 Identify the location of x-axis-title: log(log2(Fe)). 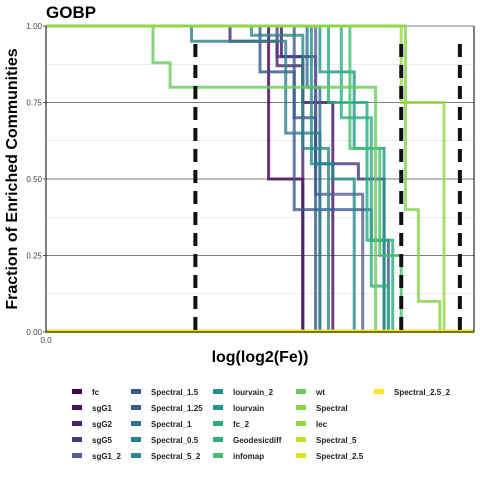
(260, 357).